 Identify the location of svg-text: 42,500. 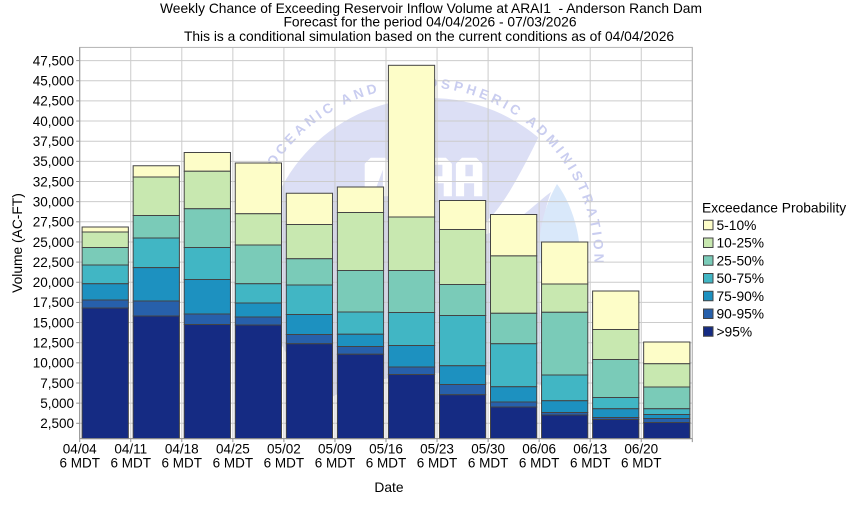
(53, 101).